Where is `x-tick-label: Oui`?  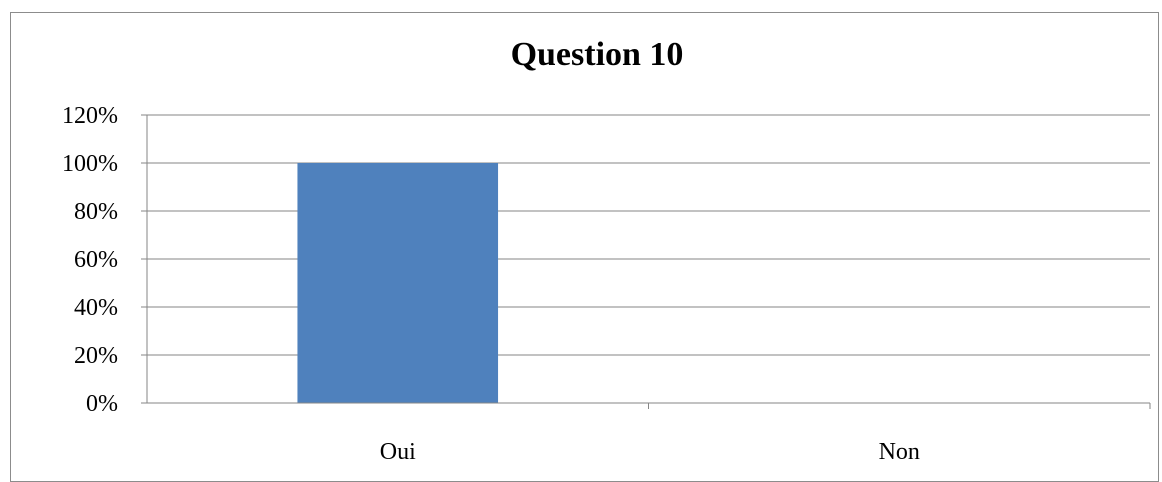
x-tick-label: Oui is located at coordinates (398, 452).